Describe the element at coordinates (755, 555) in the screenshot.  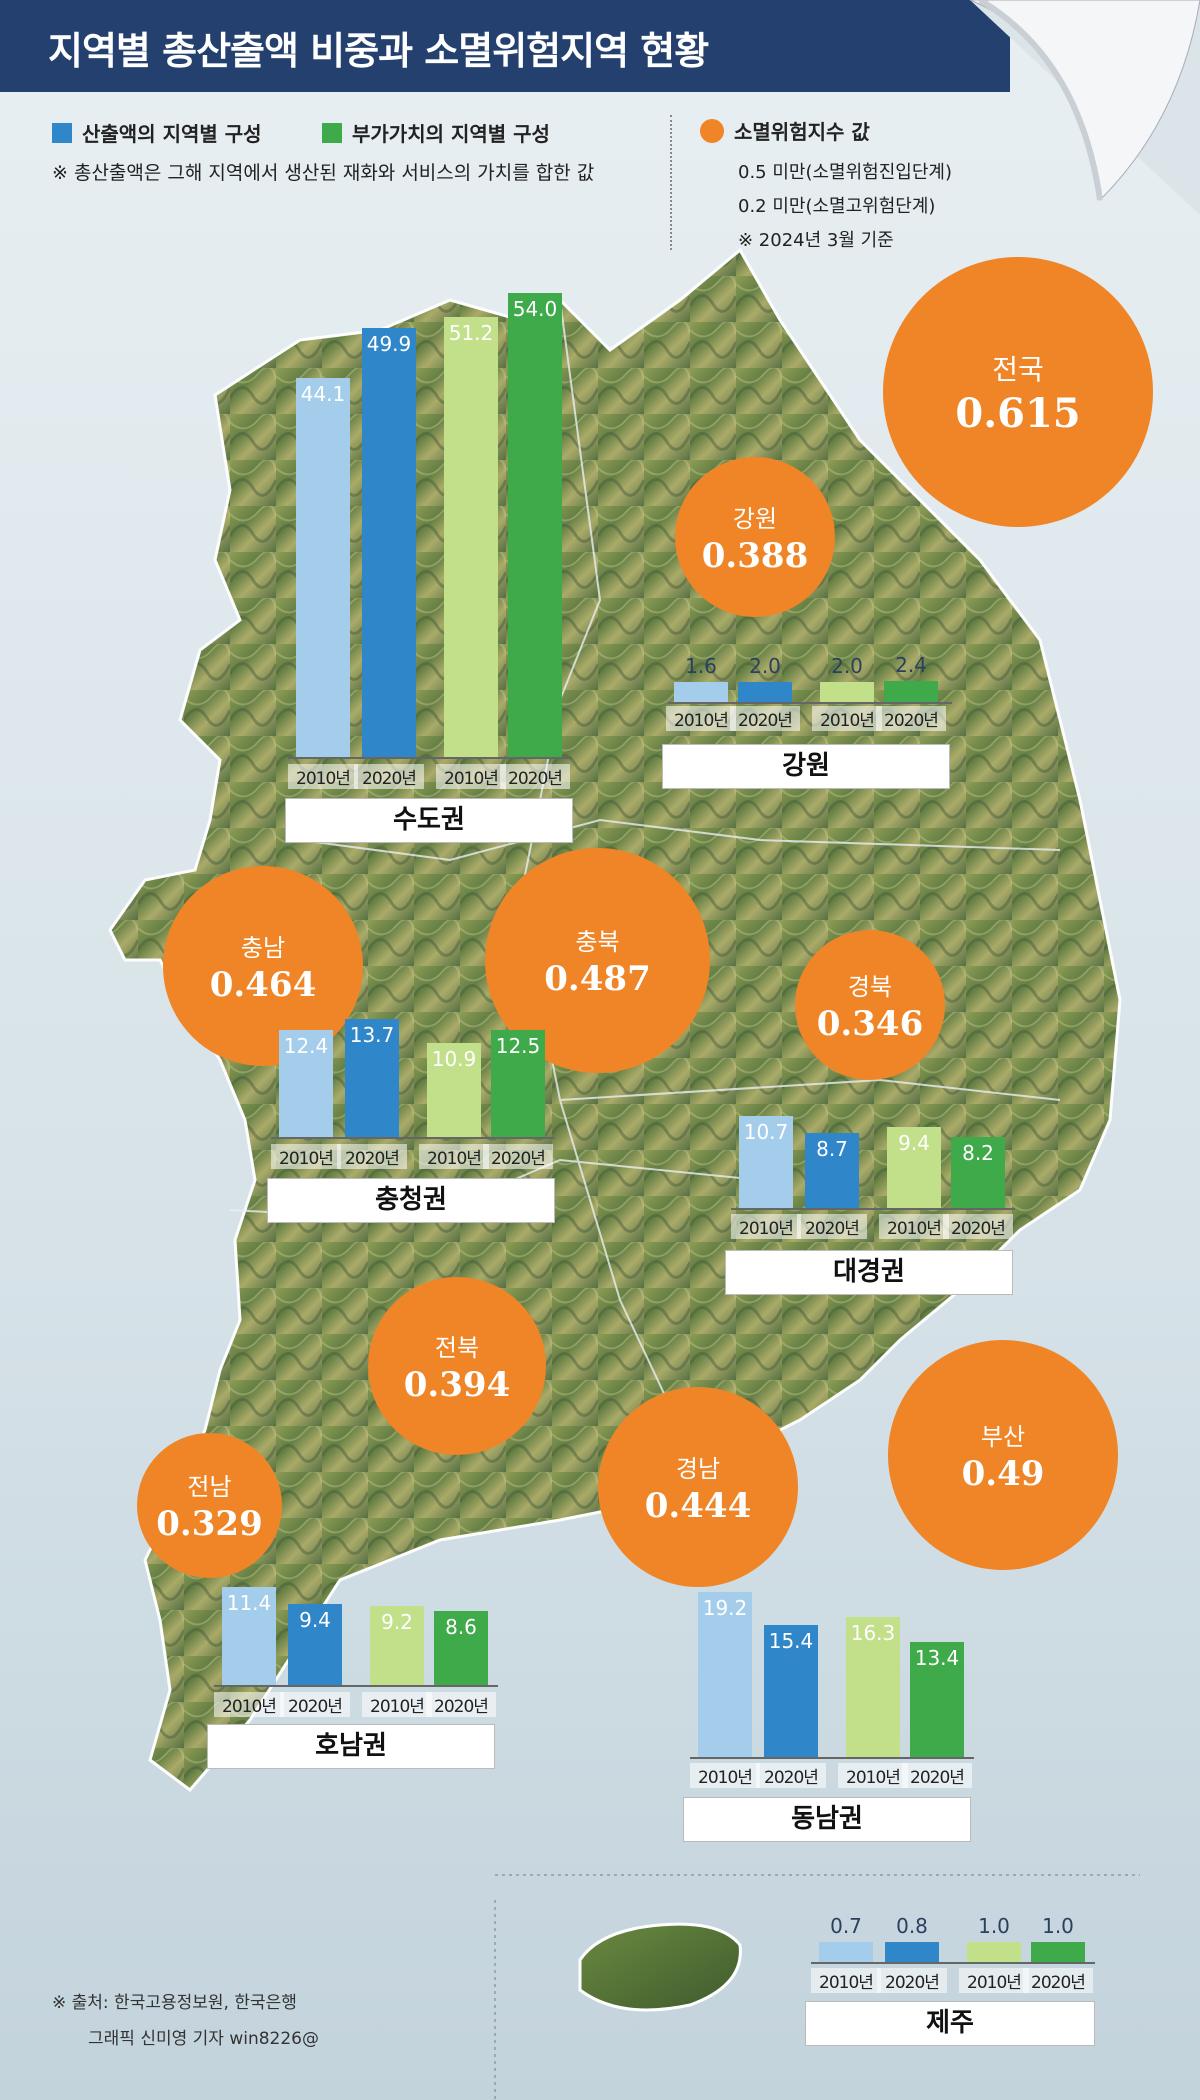
I see `risk-value: 0.388` at that location.